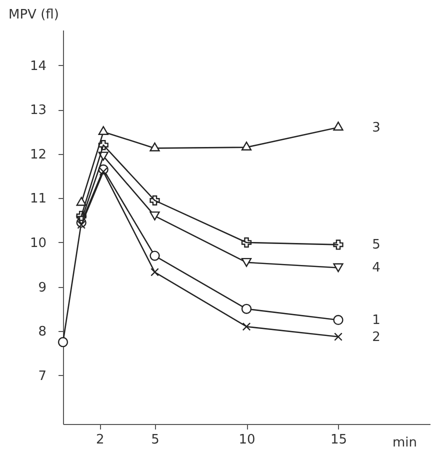 Image resolution: width=432 pixels, height=449 pixels. I want to click on y-tick-label: 11, so click(38, 199).